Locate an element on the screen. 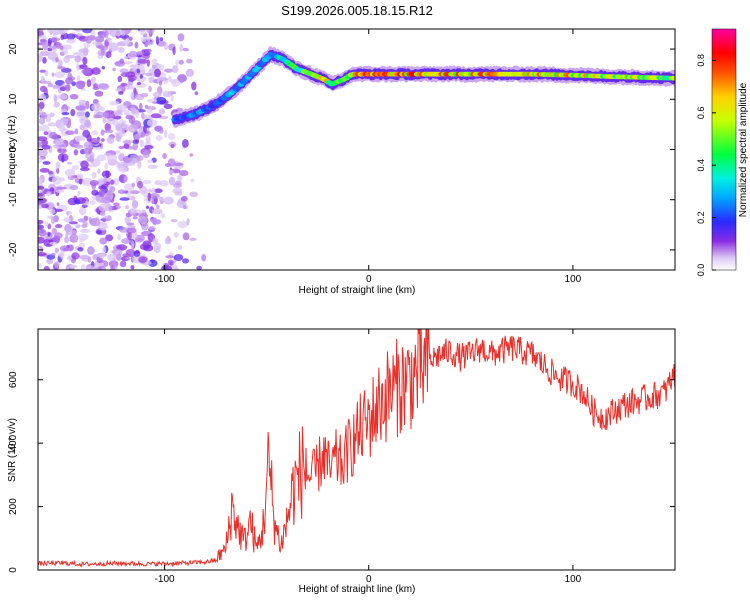  colorbar-ticks: 0.0 0.2 0.4 0.6 0.8 is located at coordinates (706, 165).